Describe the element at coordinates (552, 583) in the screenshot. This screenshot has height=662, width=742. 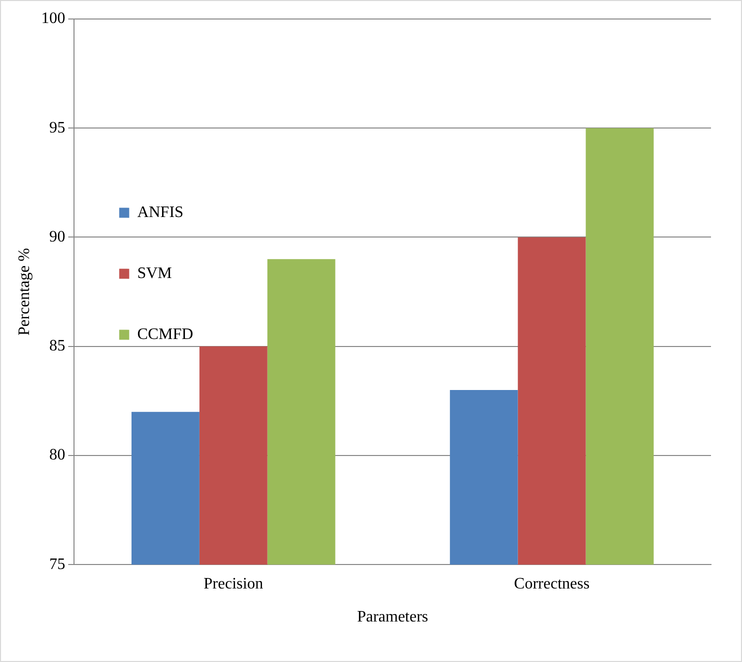
I see `x-tick-label: Correctness` at that location.